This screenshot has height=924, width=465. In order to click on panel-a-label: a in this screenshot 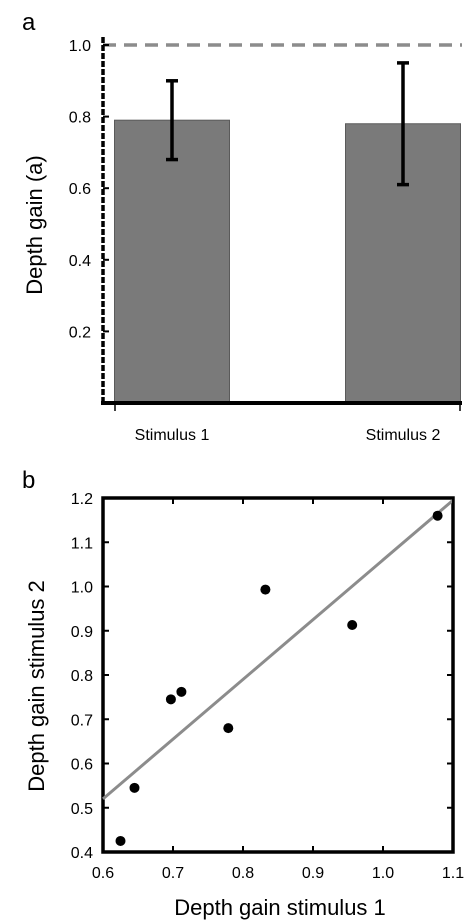, I will do `click(29, 22)`.